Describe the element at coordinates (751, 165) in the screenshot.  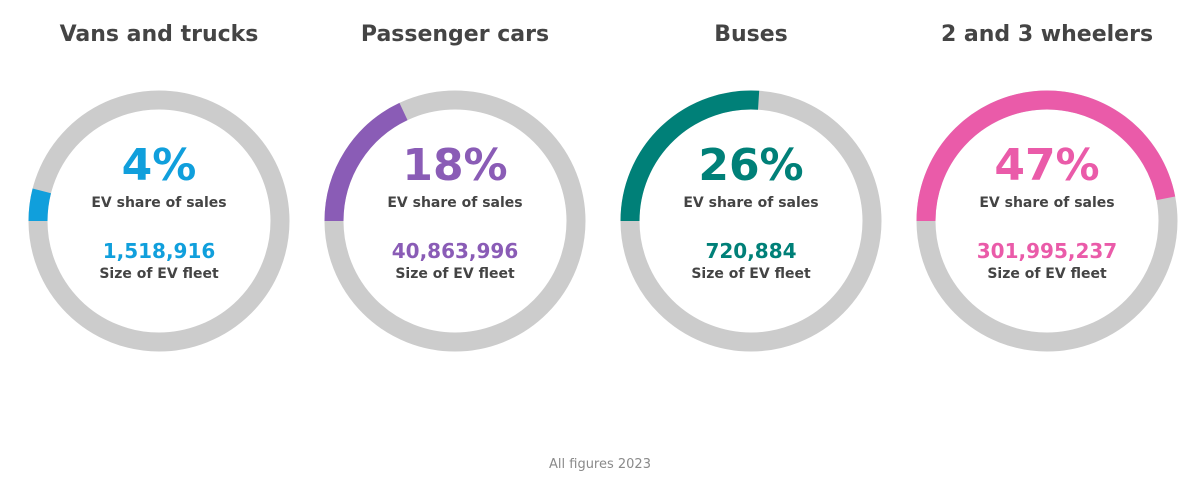
I see `share-value: 26%` at that location.